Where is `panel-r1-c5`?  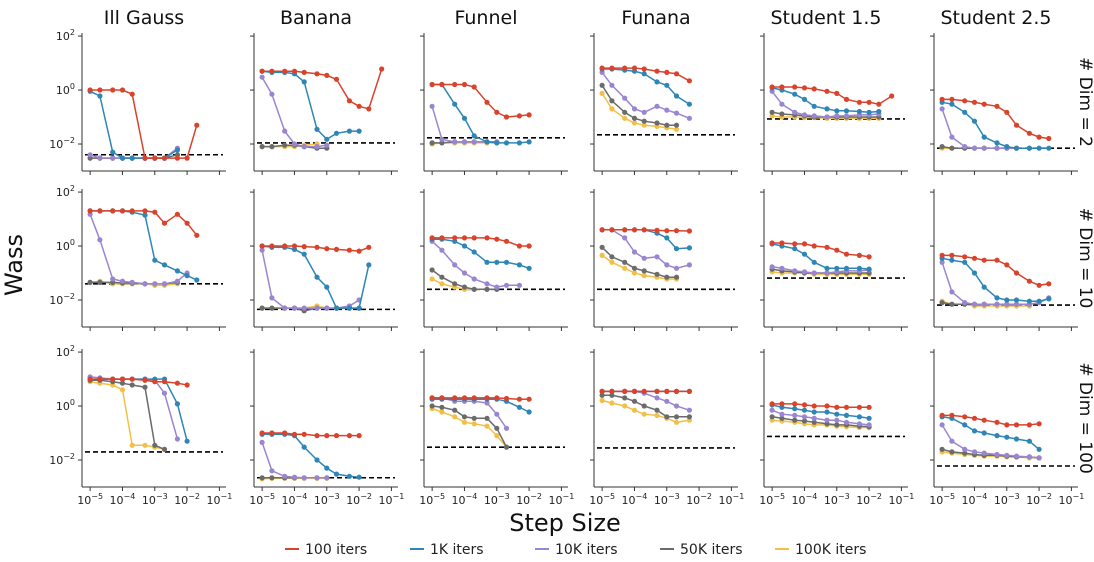
panel-r1-c5 is located at coordinates (1004, 260).